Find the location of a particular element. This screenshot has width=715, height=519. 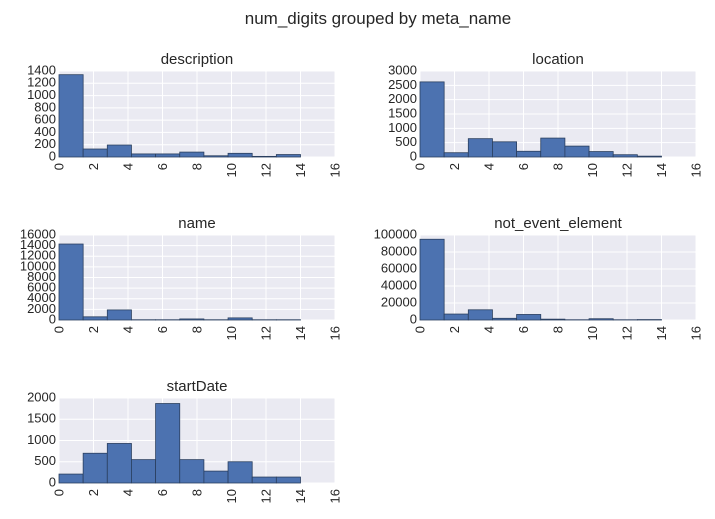

y-tick-label: 80000 is located at coordinates (399, 250).